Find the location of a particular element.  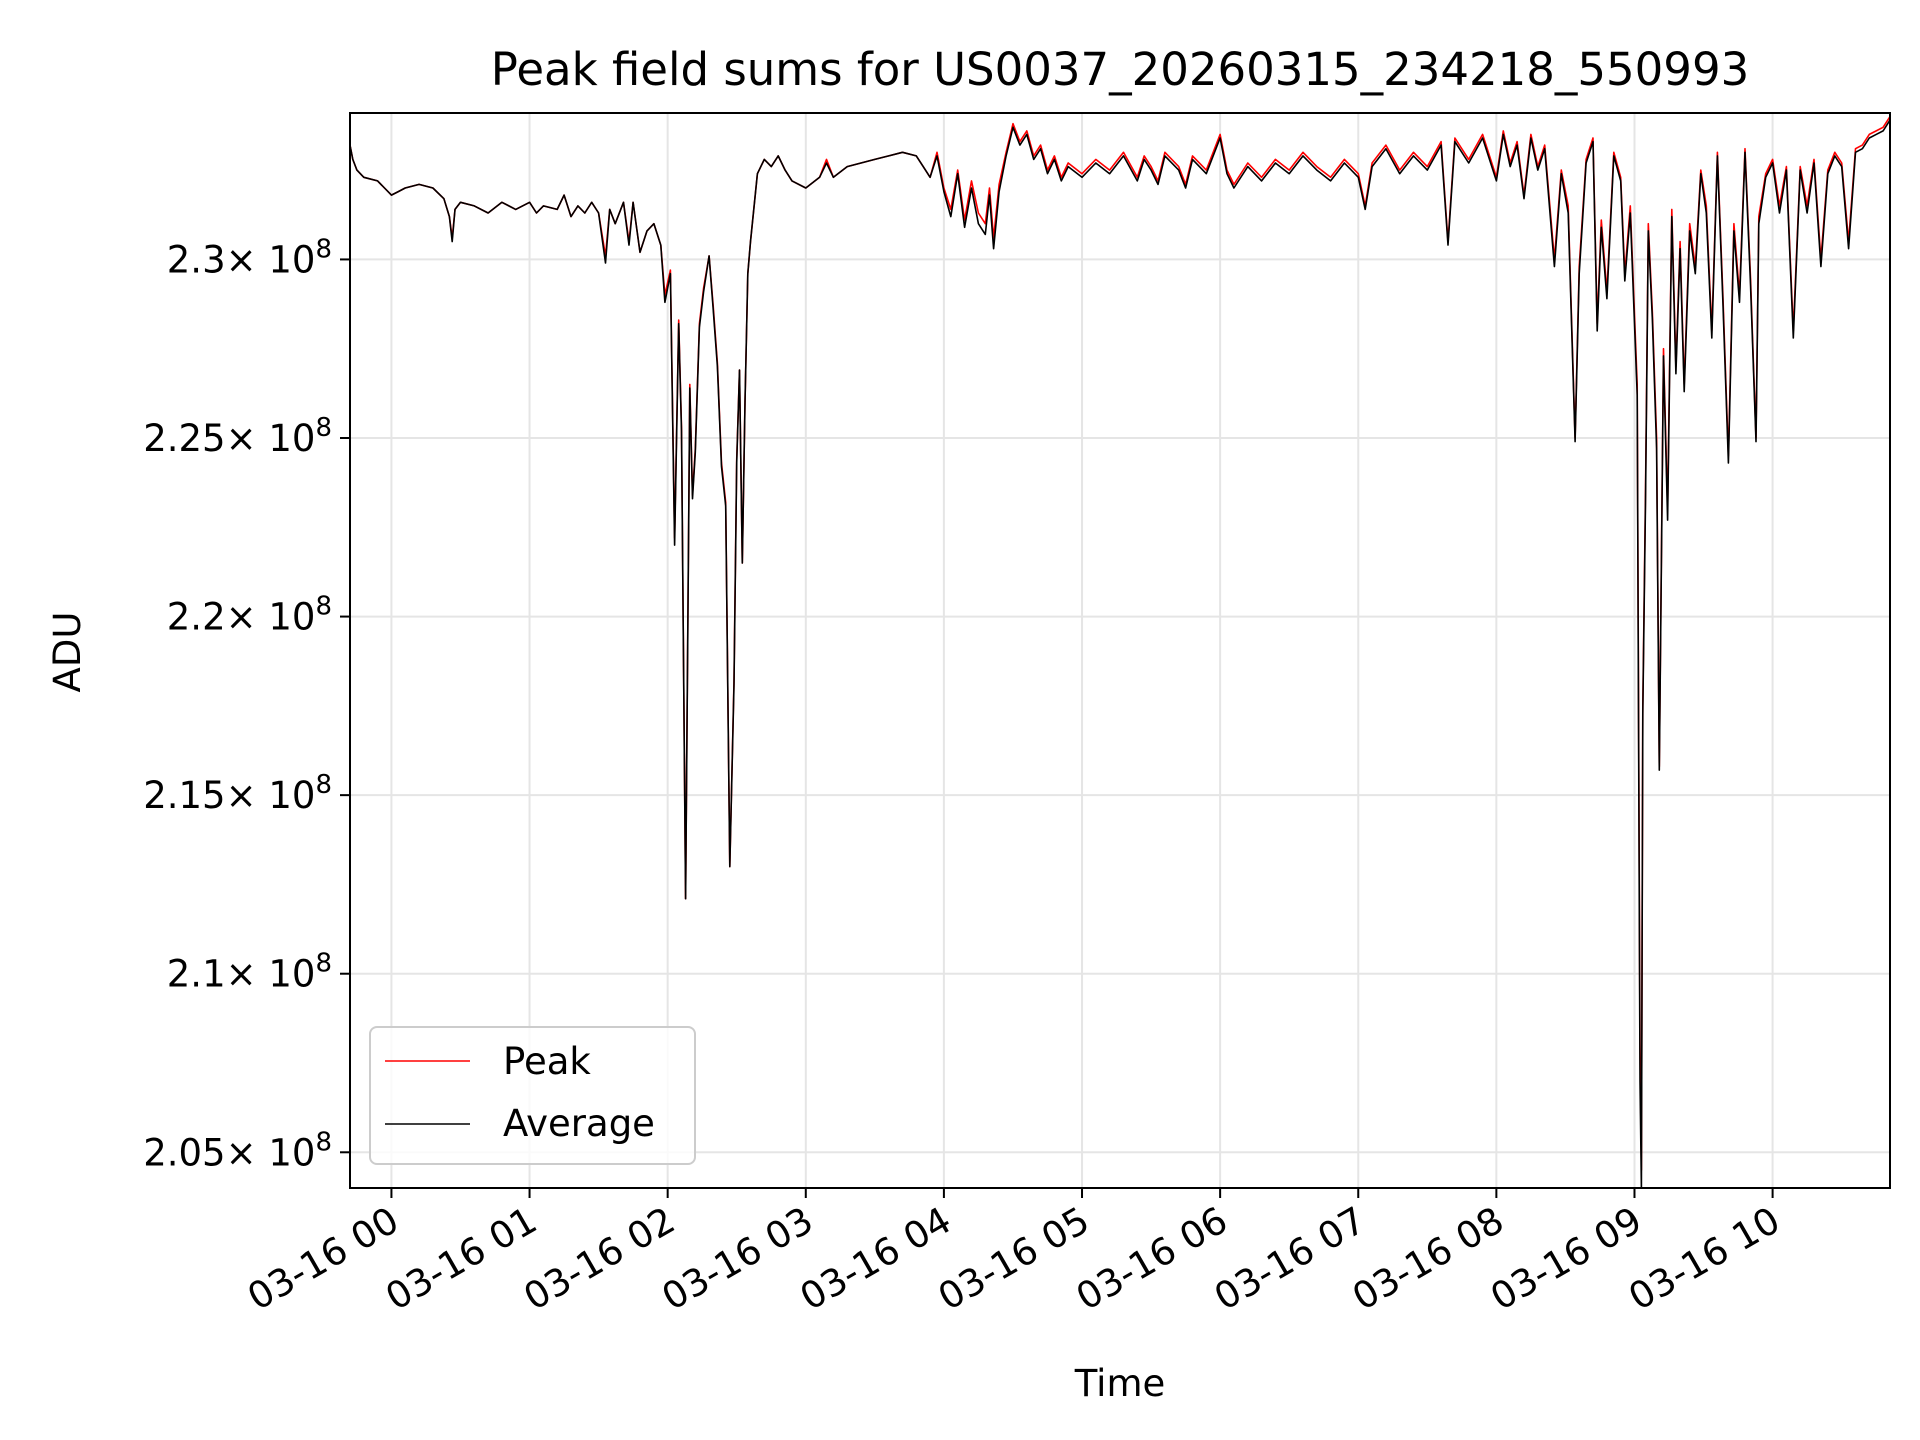

y-tick-label: 2.1× 108 is located at coordinates (249, 972).